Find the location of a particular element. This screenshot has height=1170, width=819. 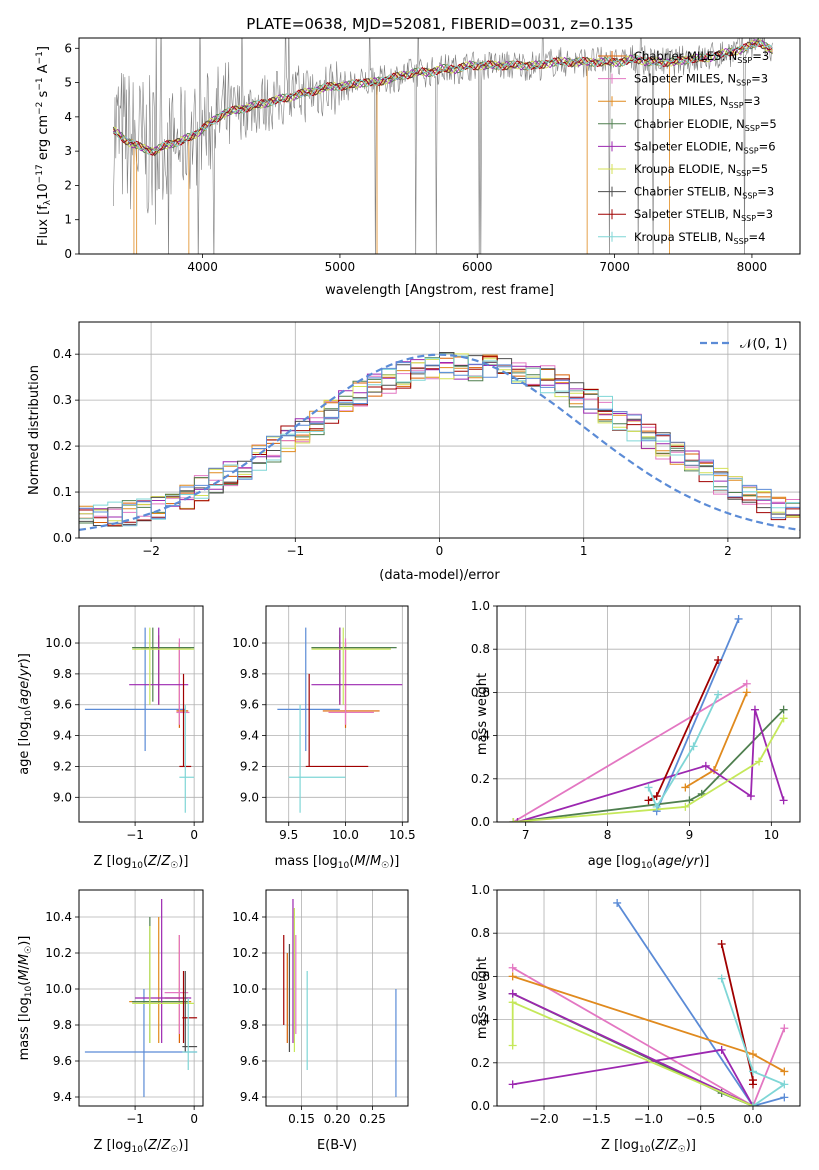

x-axis-label: mass [log10(M/M☉)] is located at coordinates (337, 862).